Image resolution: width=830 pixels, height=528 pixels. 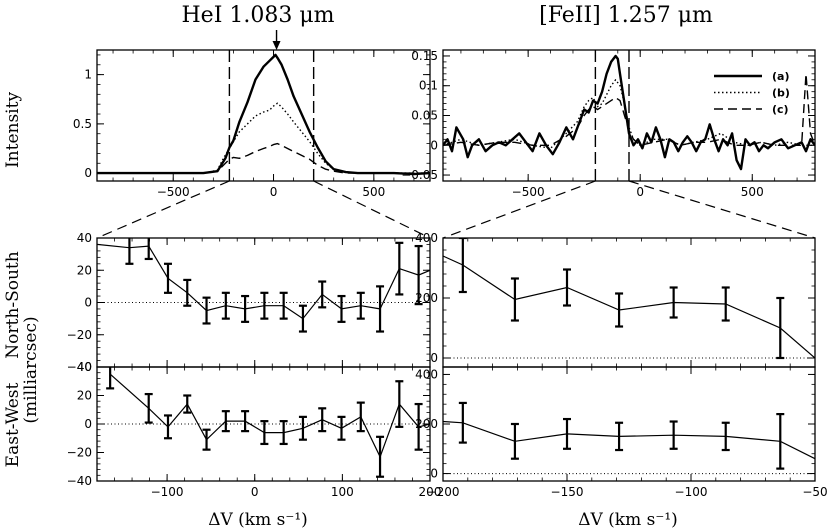 I want to click on ylabel-intensity: Intensity, so click(x=13, y=130).